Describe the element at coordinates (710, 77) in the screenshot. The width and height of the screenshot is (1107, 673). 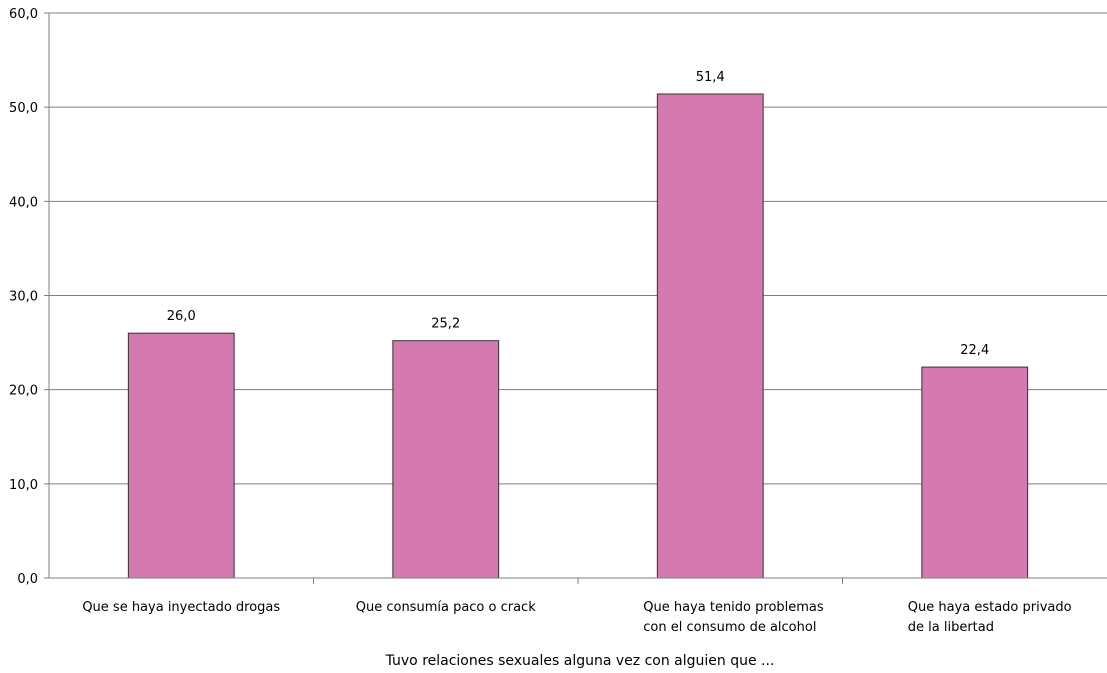
I see `data-label: 51,4` at that location.